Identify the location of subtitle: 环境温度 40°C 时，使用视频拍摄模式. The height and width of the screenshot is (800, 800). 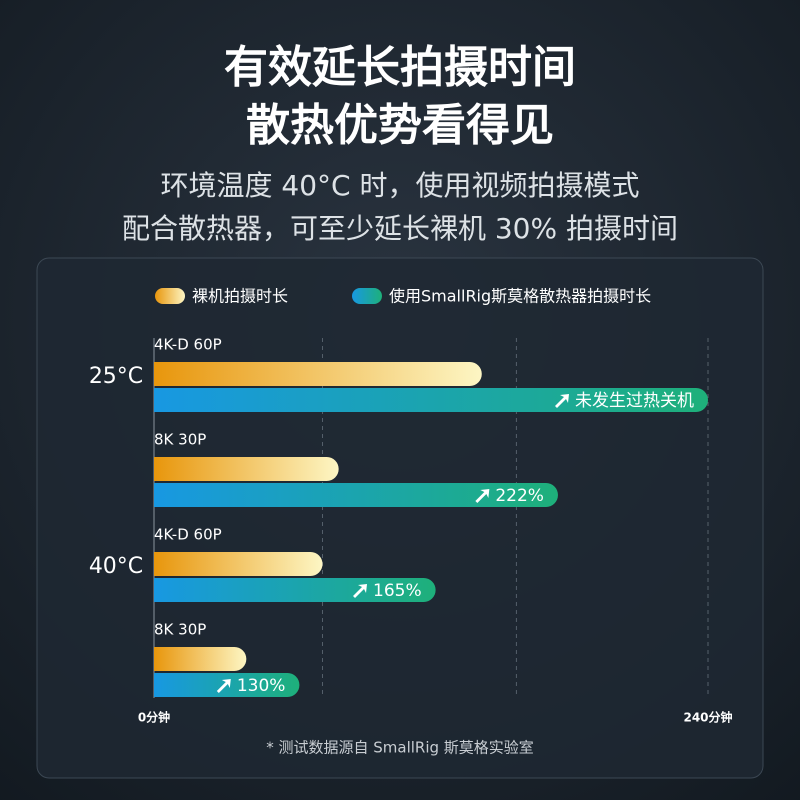
(400, 185).